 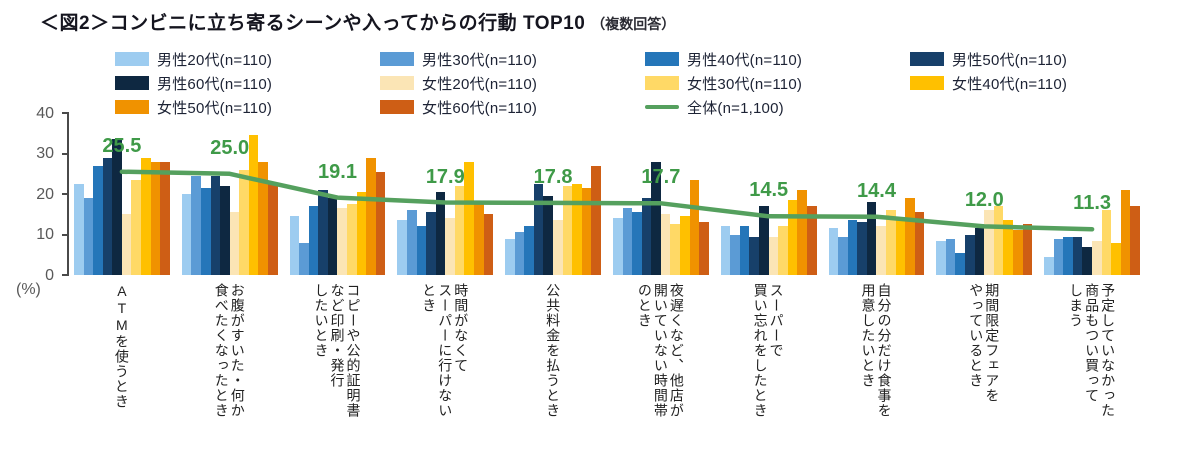 I want to click on legend-label: 女性50代(n=110), so click(x=215, y=108).